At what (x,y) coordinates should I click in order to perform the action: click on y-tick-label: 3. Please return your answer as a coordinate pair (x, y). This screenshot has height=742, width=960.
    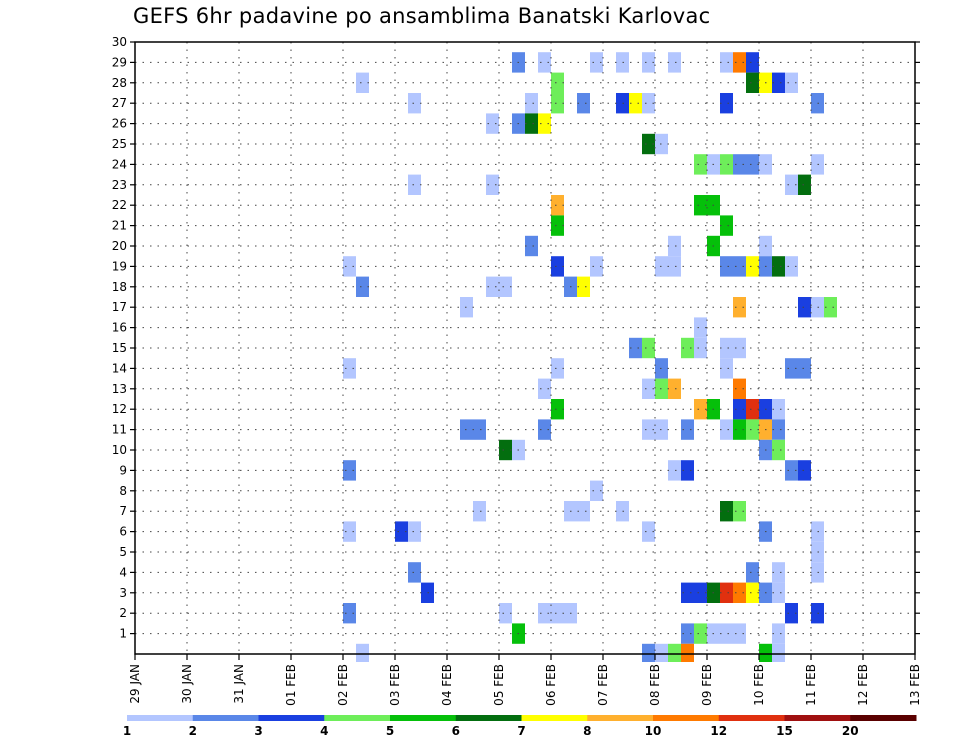
    Looking at the image, I should click on (123, 593).